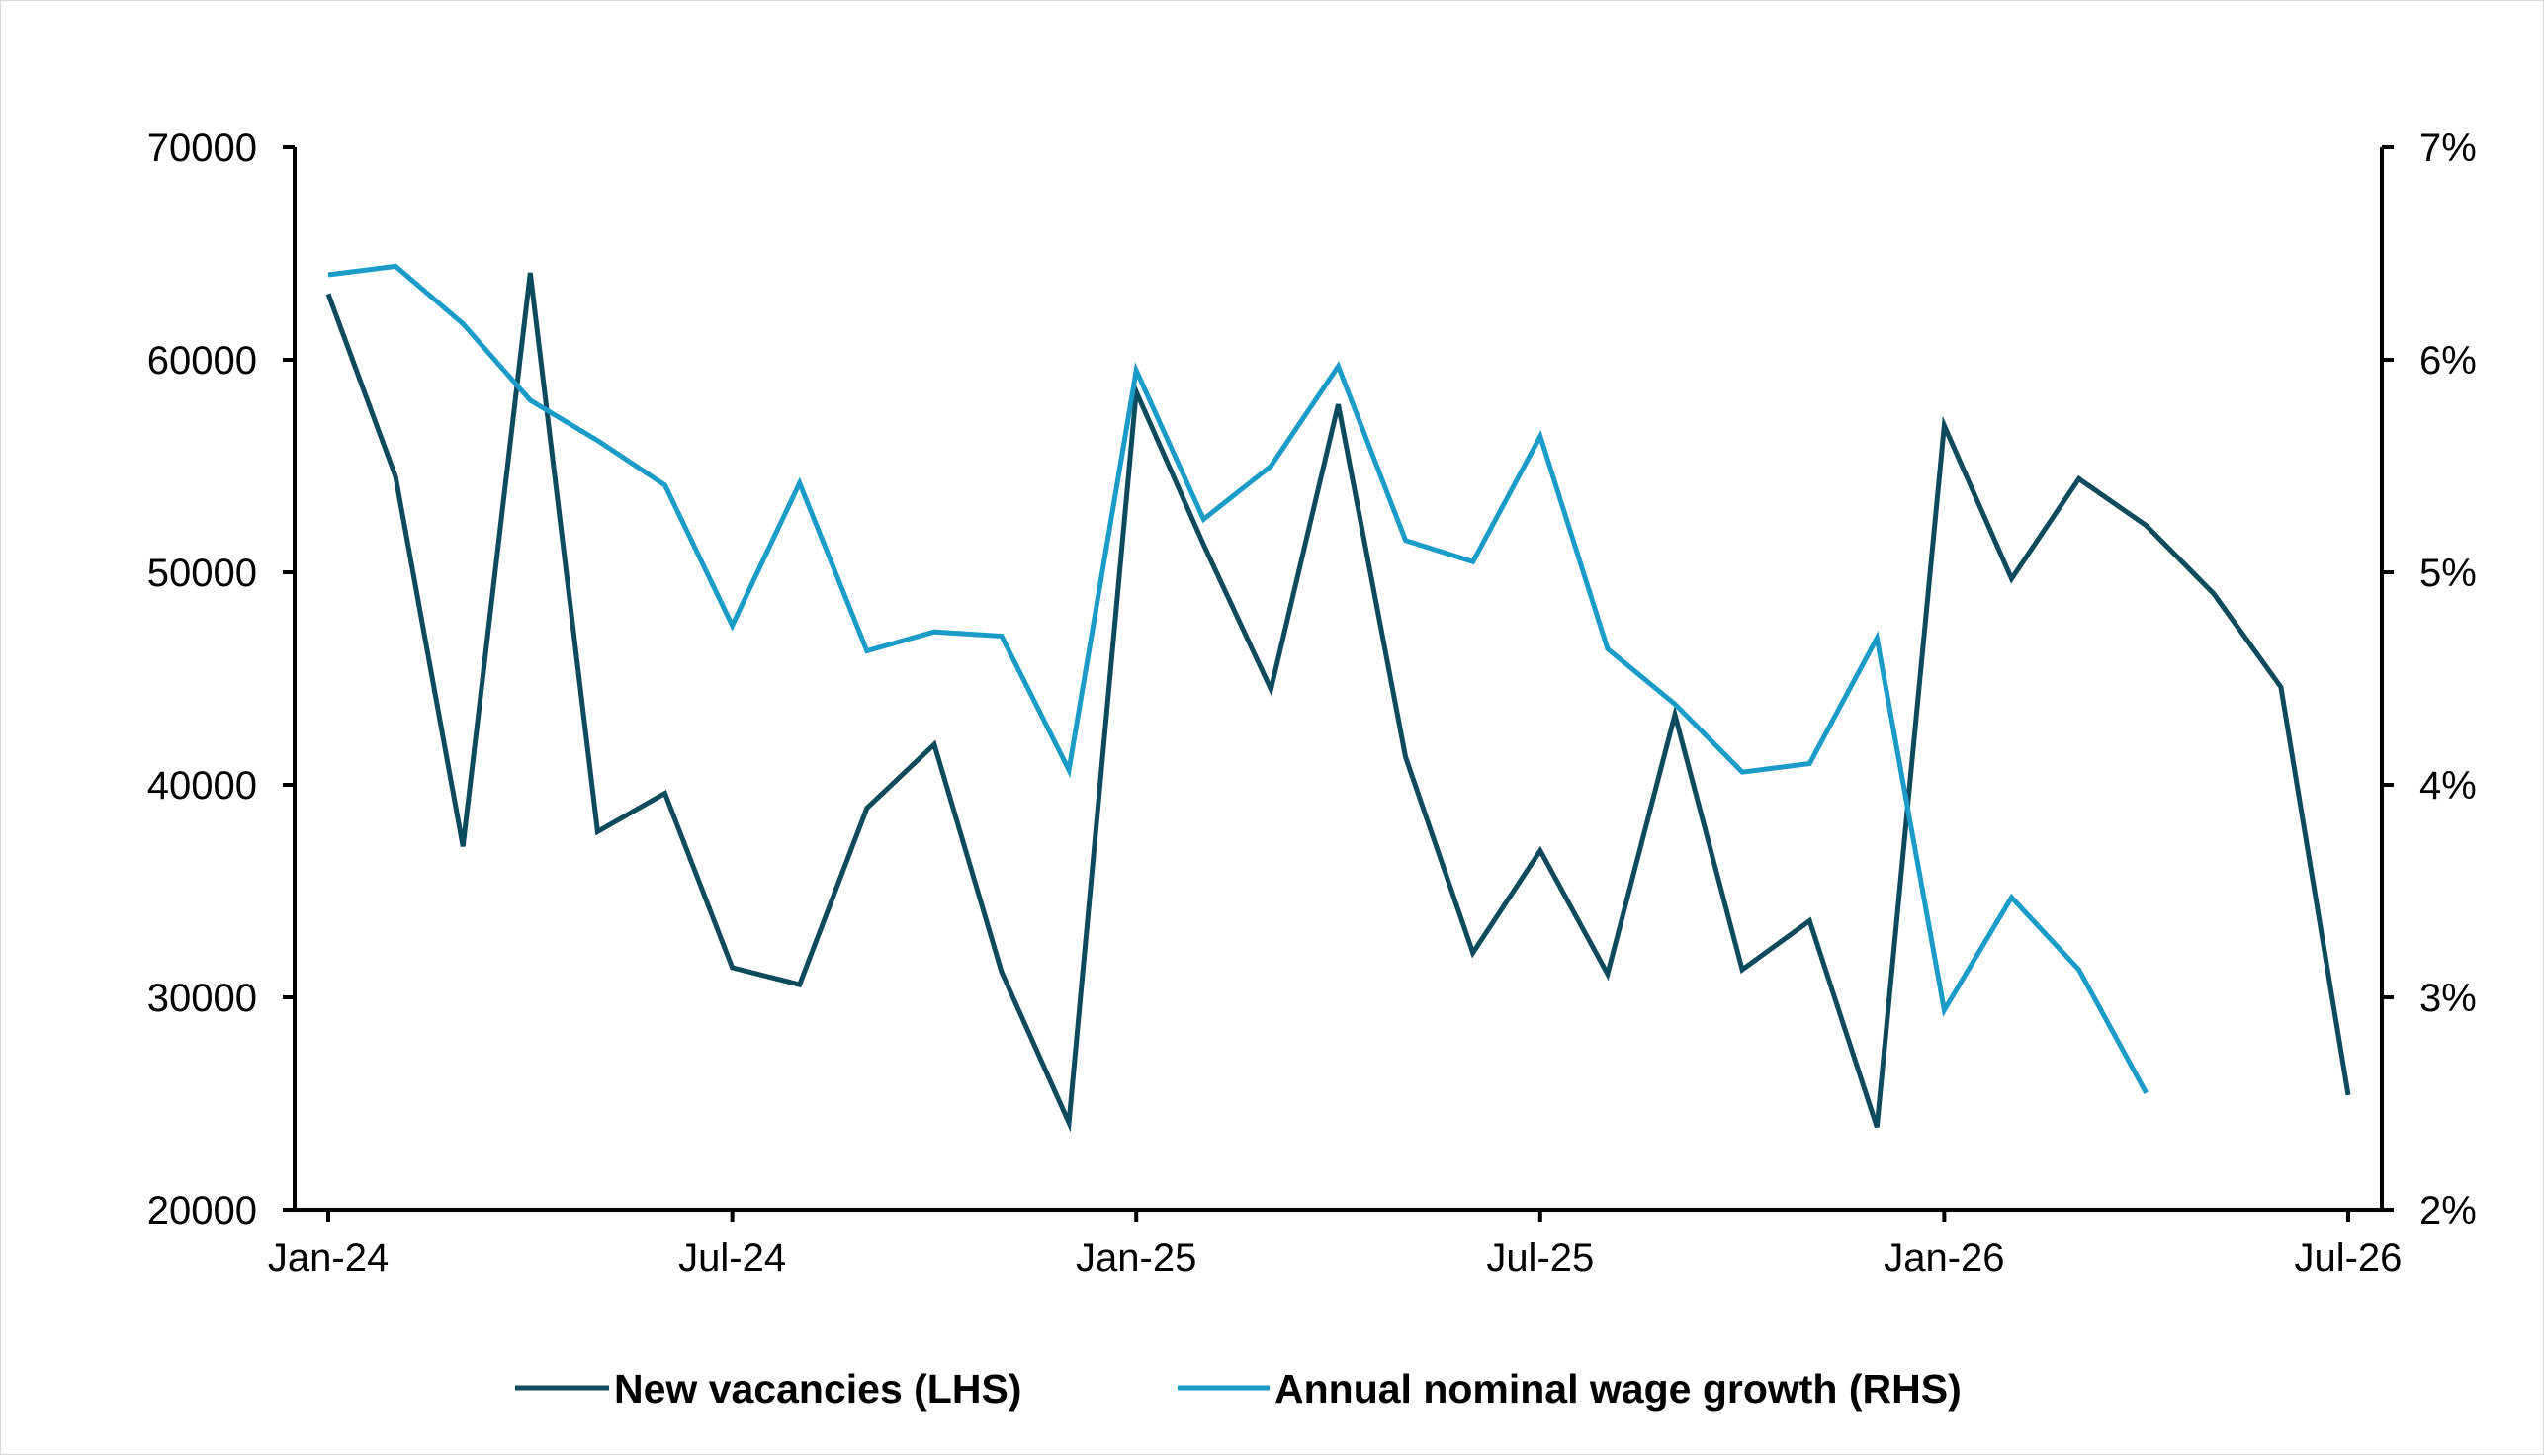 Image resolution: width=2544 pixels, height=1456 pixels. I want to click on left-y-tick-label: 20000, so click(202, 1211).